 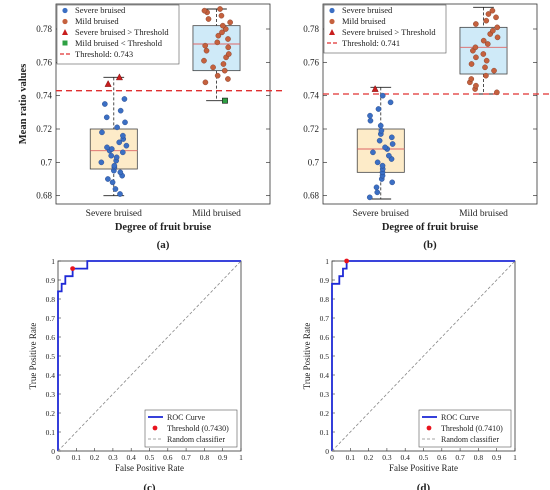 I want to click on legend-entry: Threshold: 0.743, so click(x=104, y=54).